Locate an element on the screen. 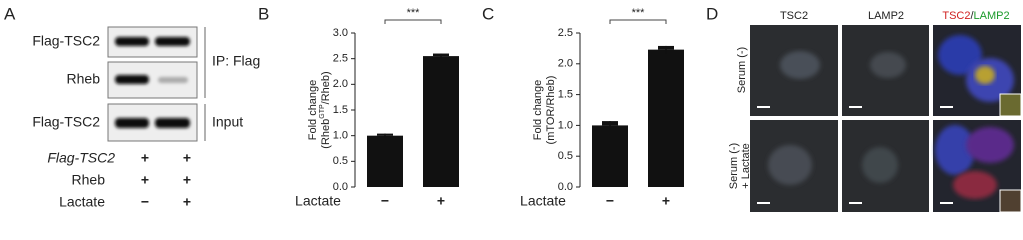 The height and width of the screenshot is (240, 1023). sign: − is located at coordinates (145, 202).